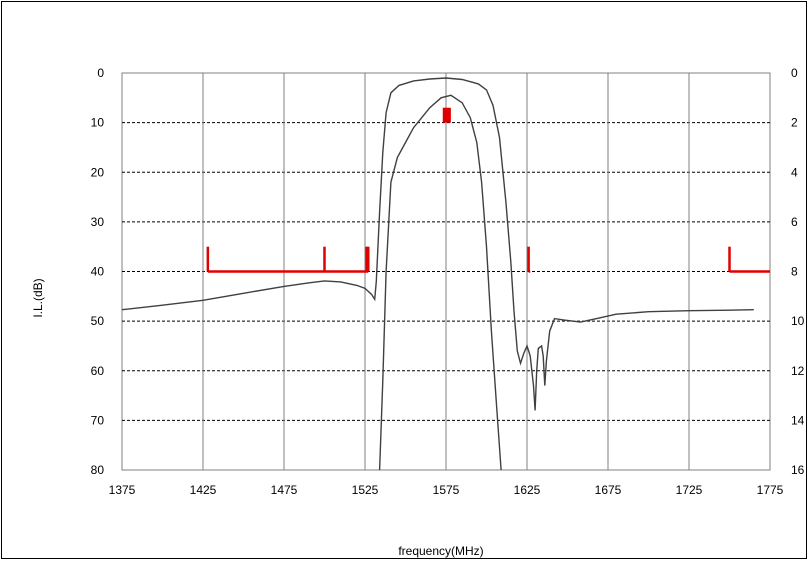 The height and width of the screenshot is (562, 810). What do you see at coordinates (98, 123) in the screenshot?
I see `y-tick-label: 10` at bounding box center [98, 123].